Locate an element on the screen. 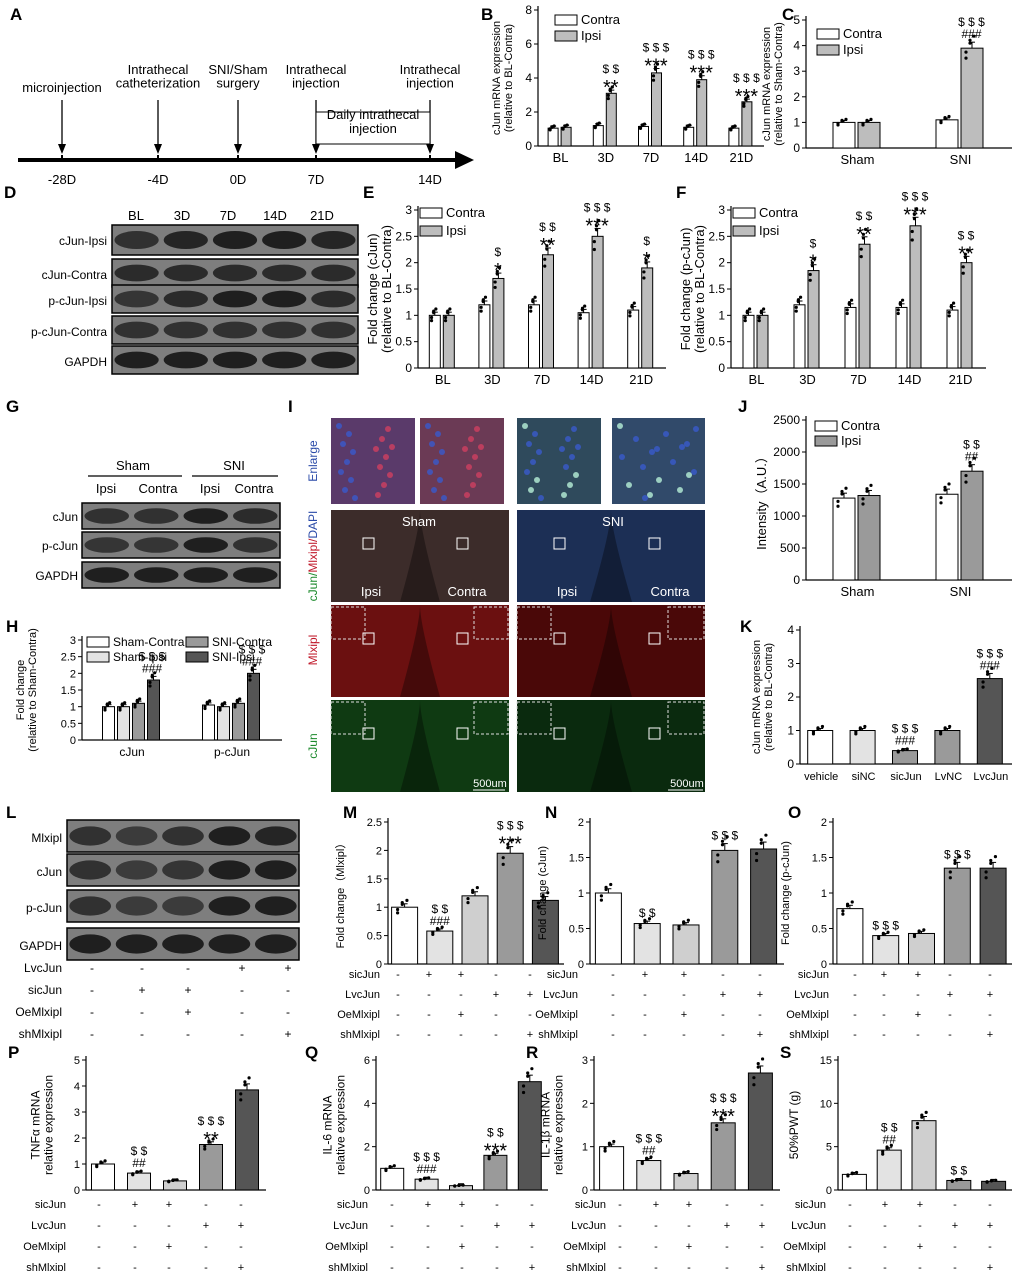 Image resolution: width=1020 pixels, height=1271 pixels. y-tick-label: 2.5 is located at coordinates (374, 823).